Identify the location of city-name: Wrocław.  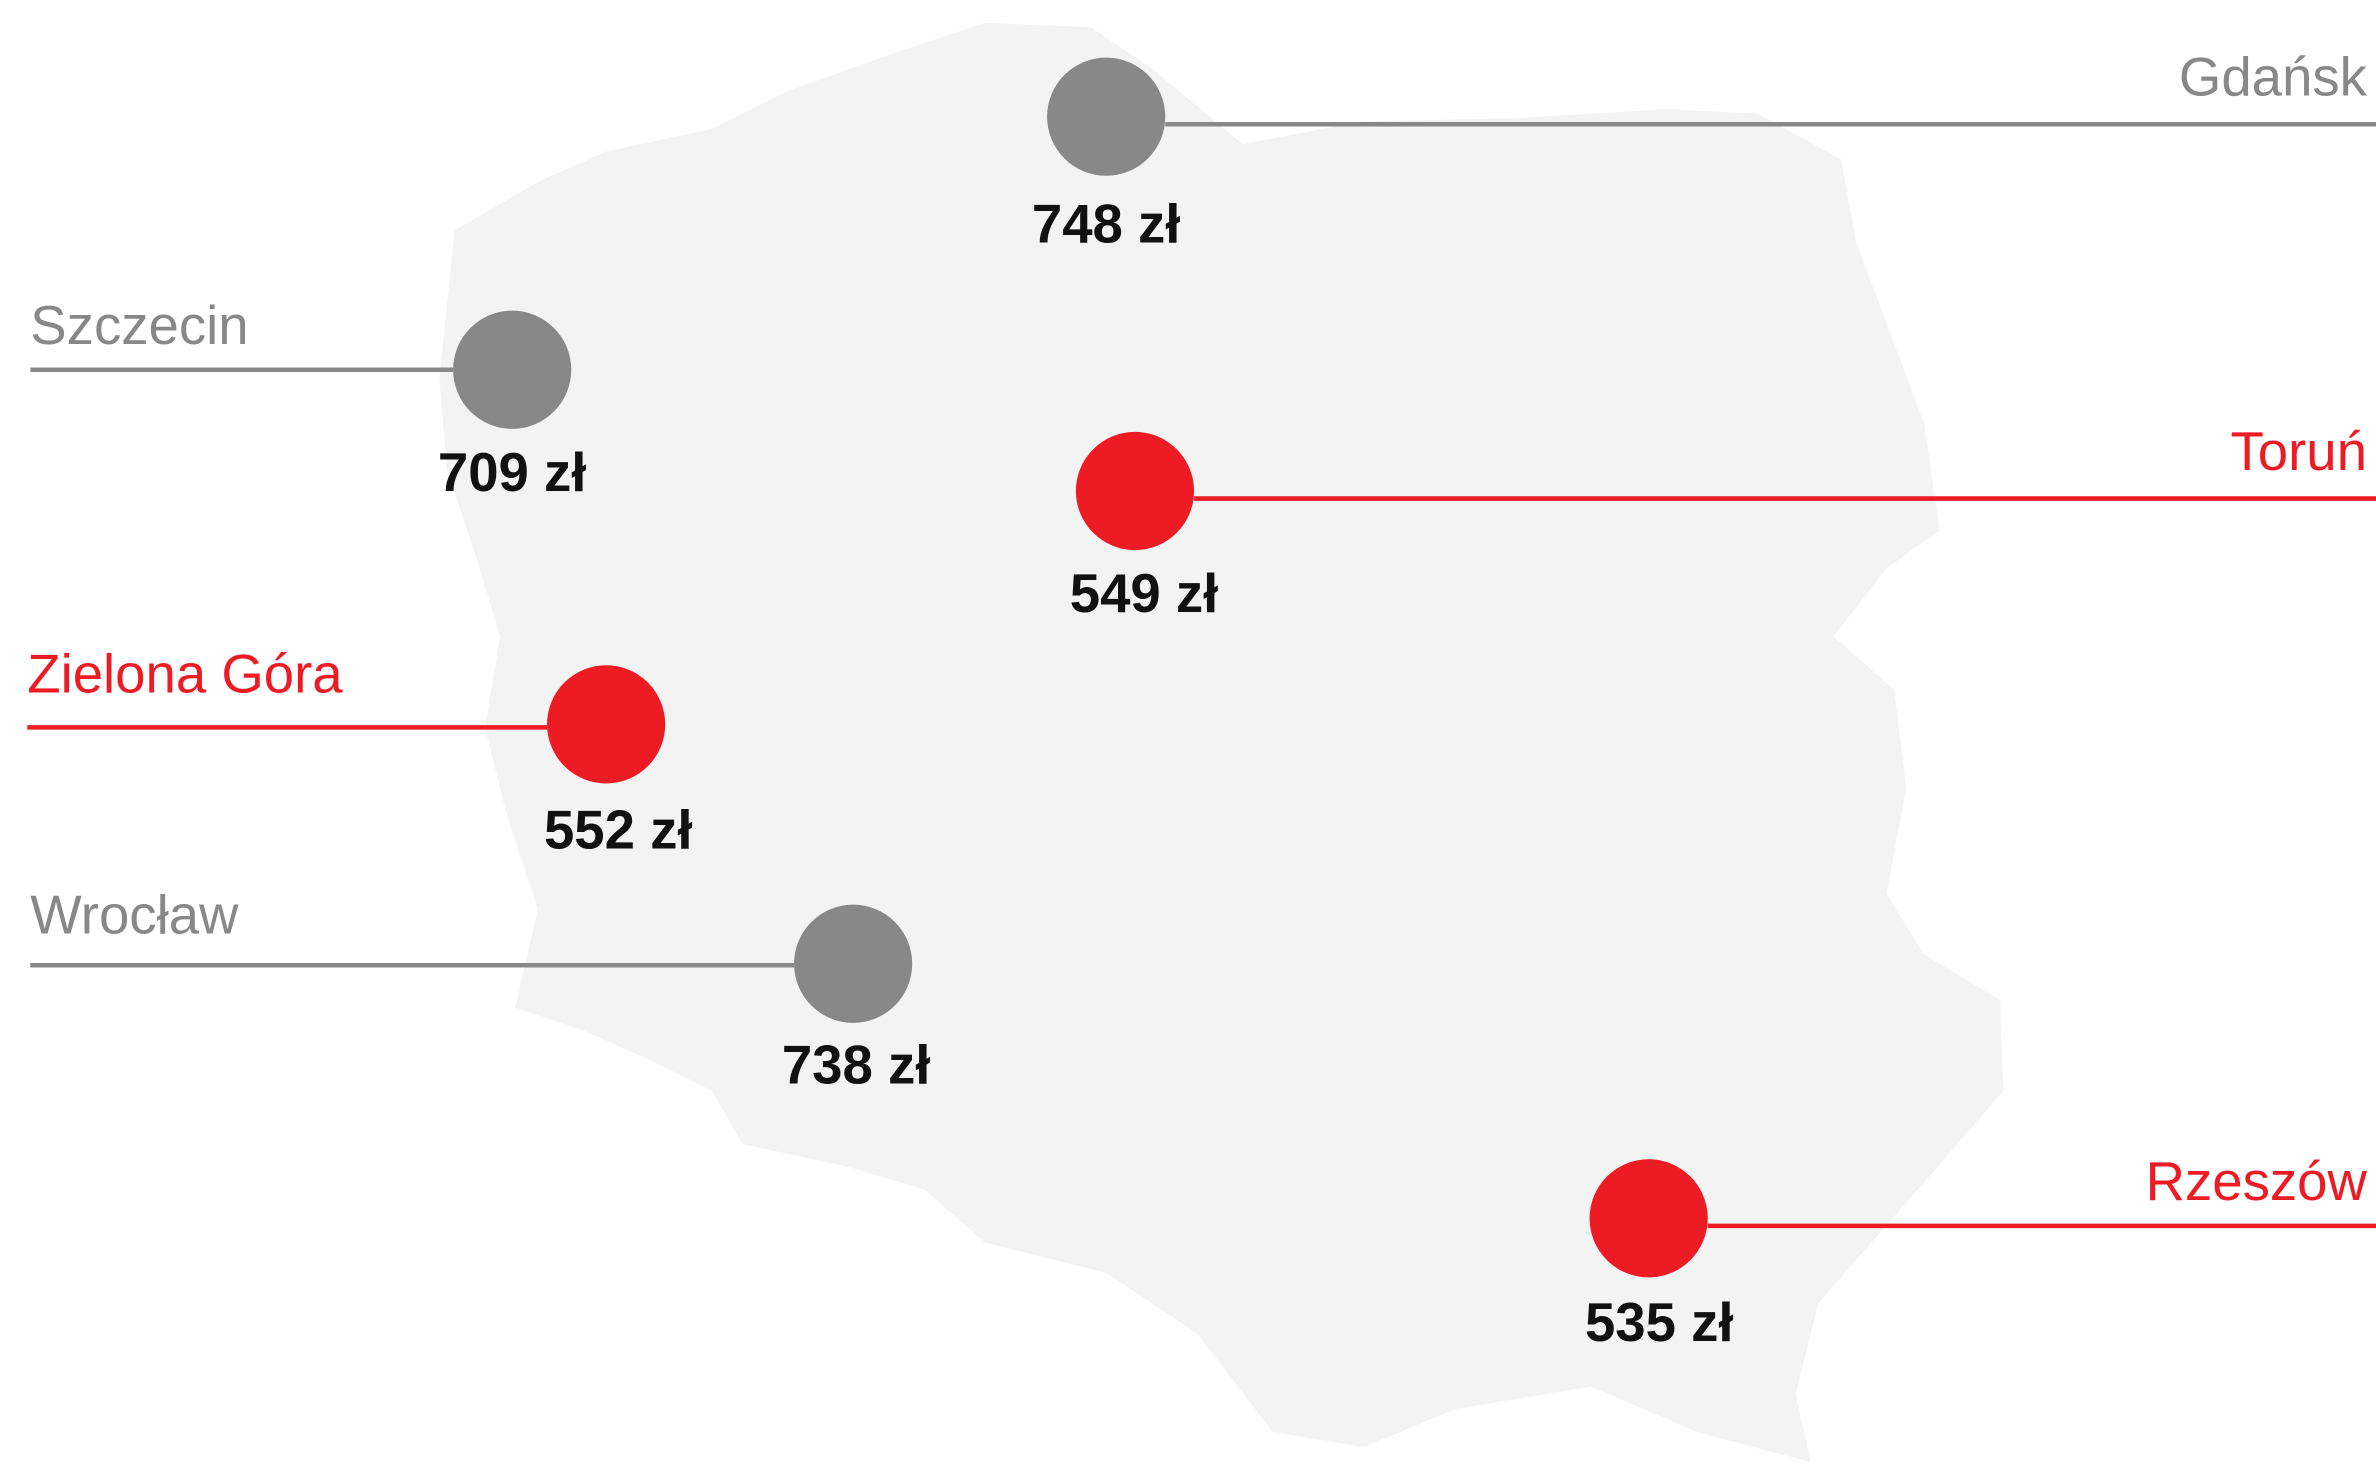
(134, 914).